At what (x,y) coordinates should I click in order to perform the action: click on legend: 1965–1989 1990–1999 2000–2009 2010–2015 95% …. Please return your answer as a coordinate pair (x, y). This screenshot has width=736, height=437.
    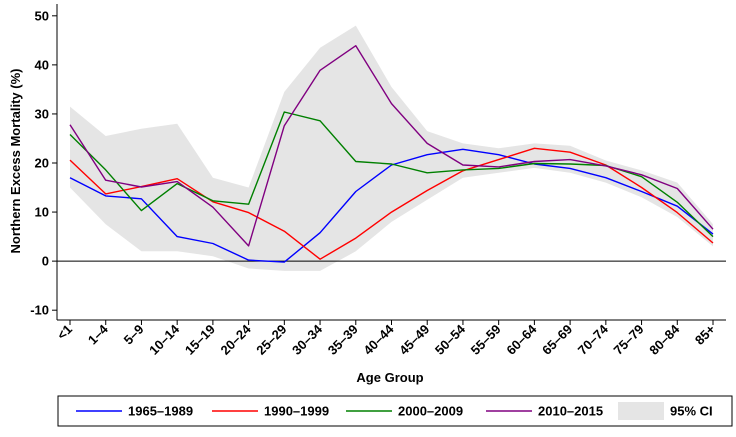
    Looking at the image, I should click on (395, 411).